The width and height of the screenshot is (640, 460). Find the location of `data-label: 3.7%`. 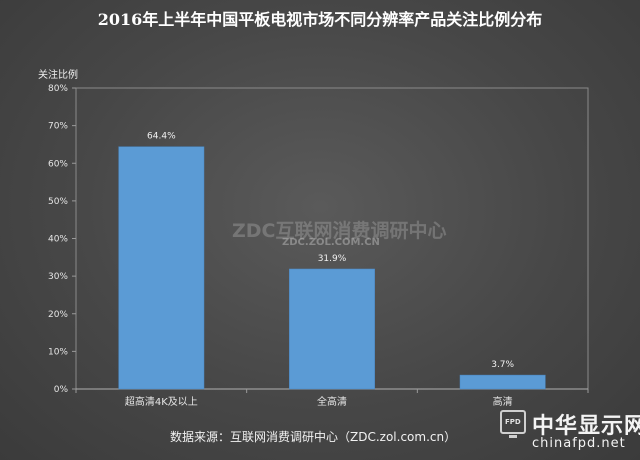

data-label: 3.7% is located at coordinates (502, 365).